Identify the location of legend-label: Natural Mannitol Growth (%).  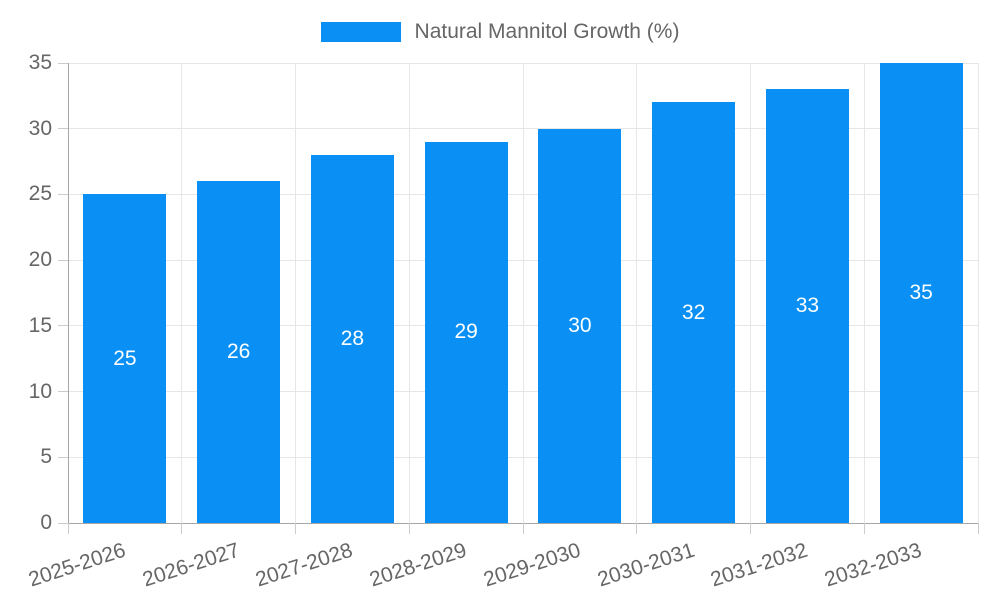
(547, 31).